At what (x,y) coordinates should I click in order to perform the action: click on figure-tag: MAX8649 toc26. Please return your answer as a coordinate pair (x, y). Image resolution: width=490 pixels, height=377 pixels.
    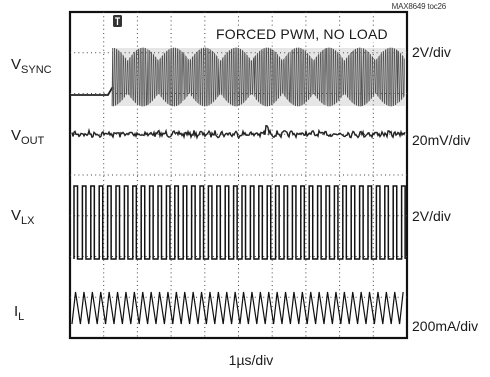
    Looking at the image, I should click on (419, 6).